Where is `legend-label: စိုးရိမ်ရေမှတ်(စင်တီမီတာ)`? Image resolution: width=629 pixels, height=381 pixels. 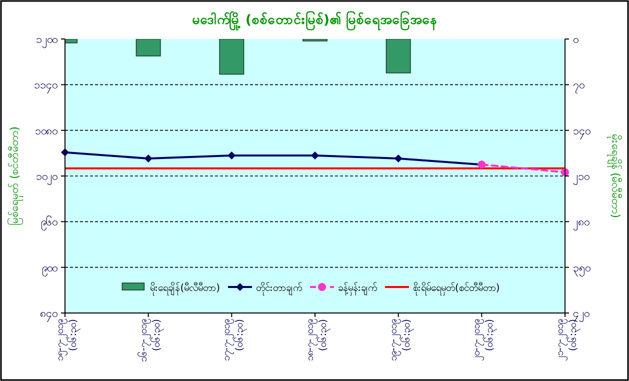
legend-label: စိုးရိမ်ရေမှတ်(စင်တီမီတာ) is located at coordinates (456, 288).